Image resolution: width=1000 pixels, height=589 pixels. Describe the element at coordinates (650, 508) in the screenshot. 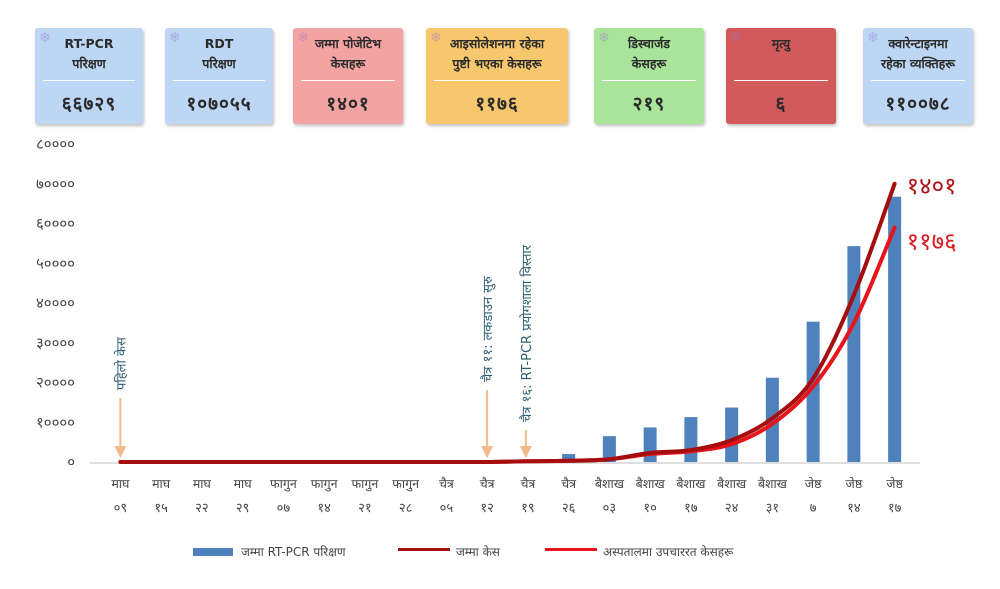

I see `x-tick-label: १०` at that location.